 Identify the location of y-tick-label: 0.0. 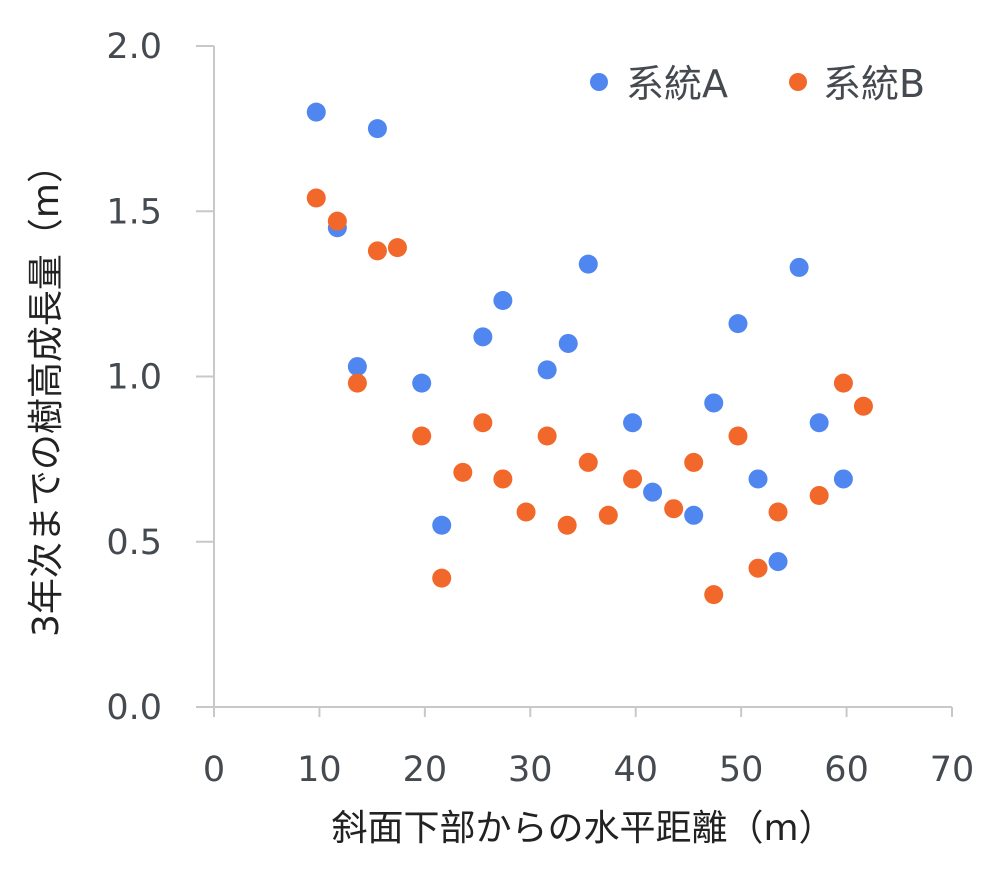
(134, 708).